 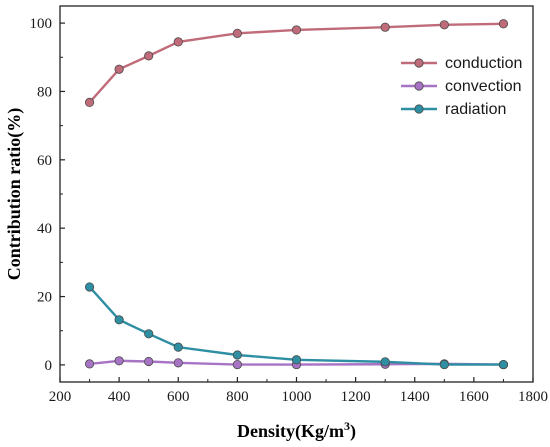 What do you see at coordinates (49, 366) in the screenshot?
I see `y-tick-label: 0` at bounding box center [49, 366].